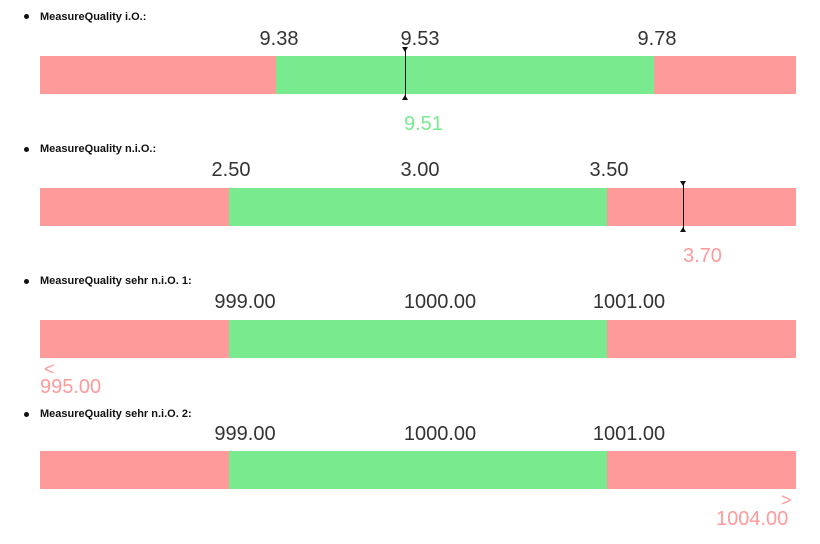 This screenshot has width=820, height=544. What do you see at coordinates (423, 124) in the screenshot?
I see `measured-value: 9.51` at bounding box center [423, 124].